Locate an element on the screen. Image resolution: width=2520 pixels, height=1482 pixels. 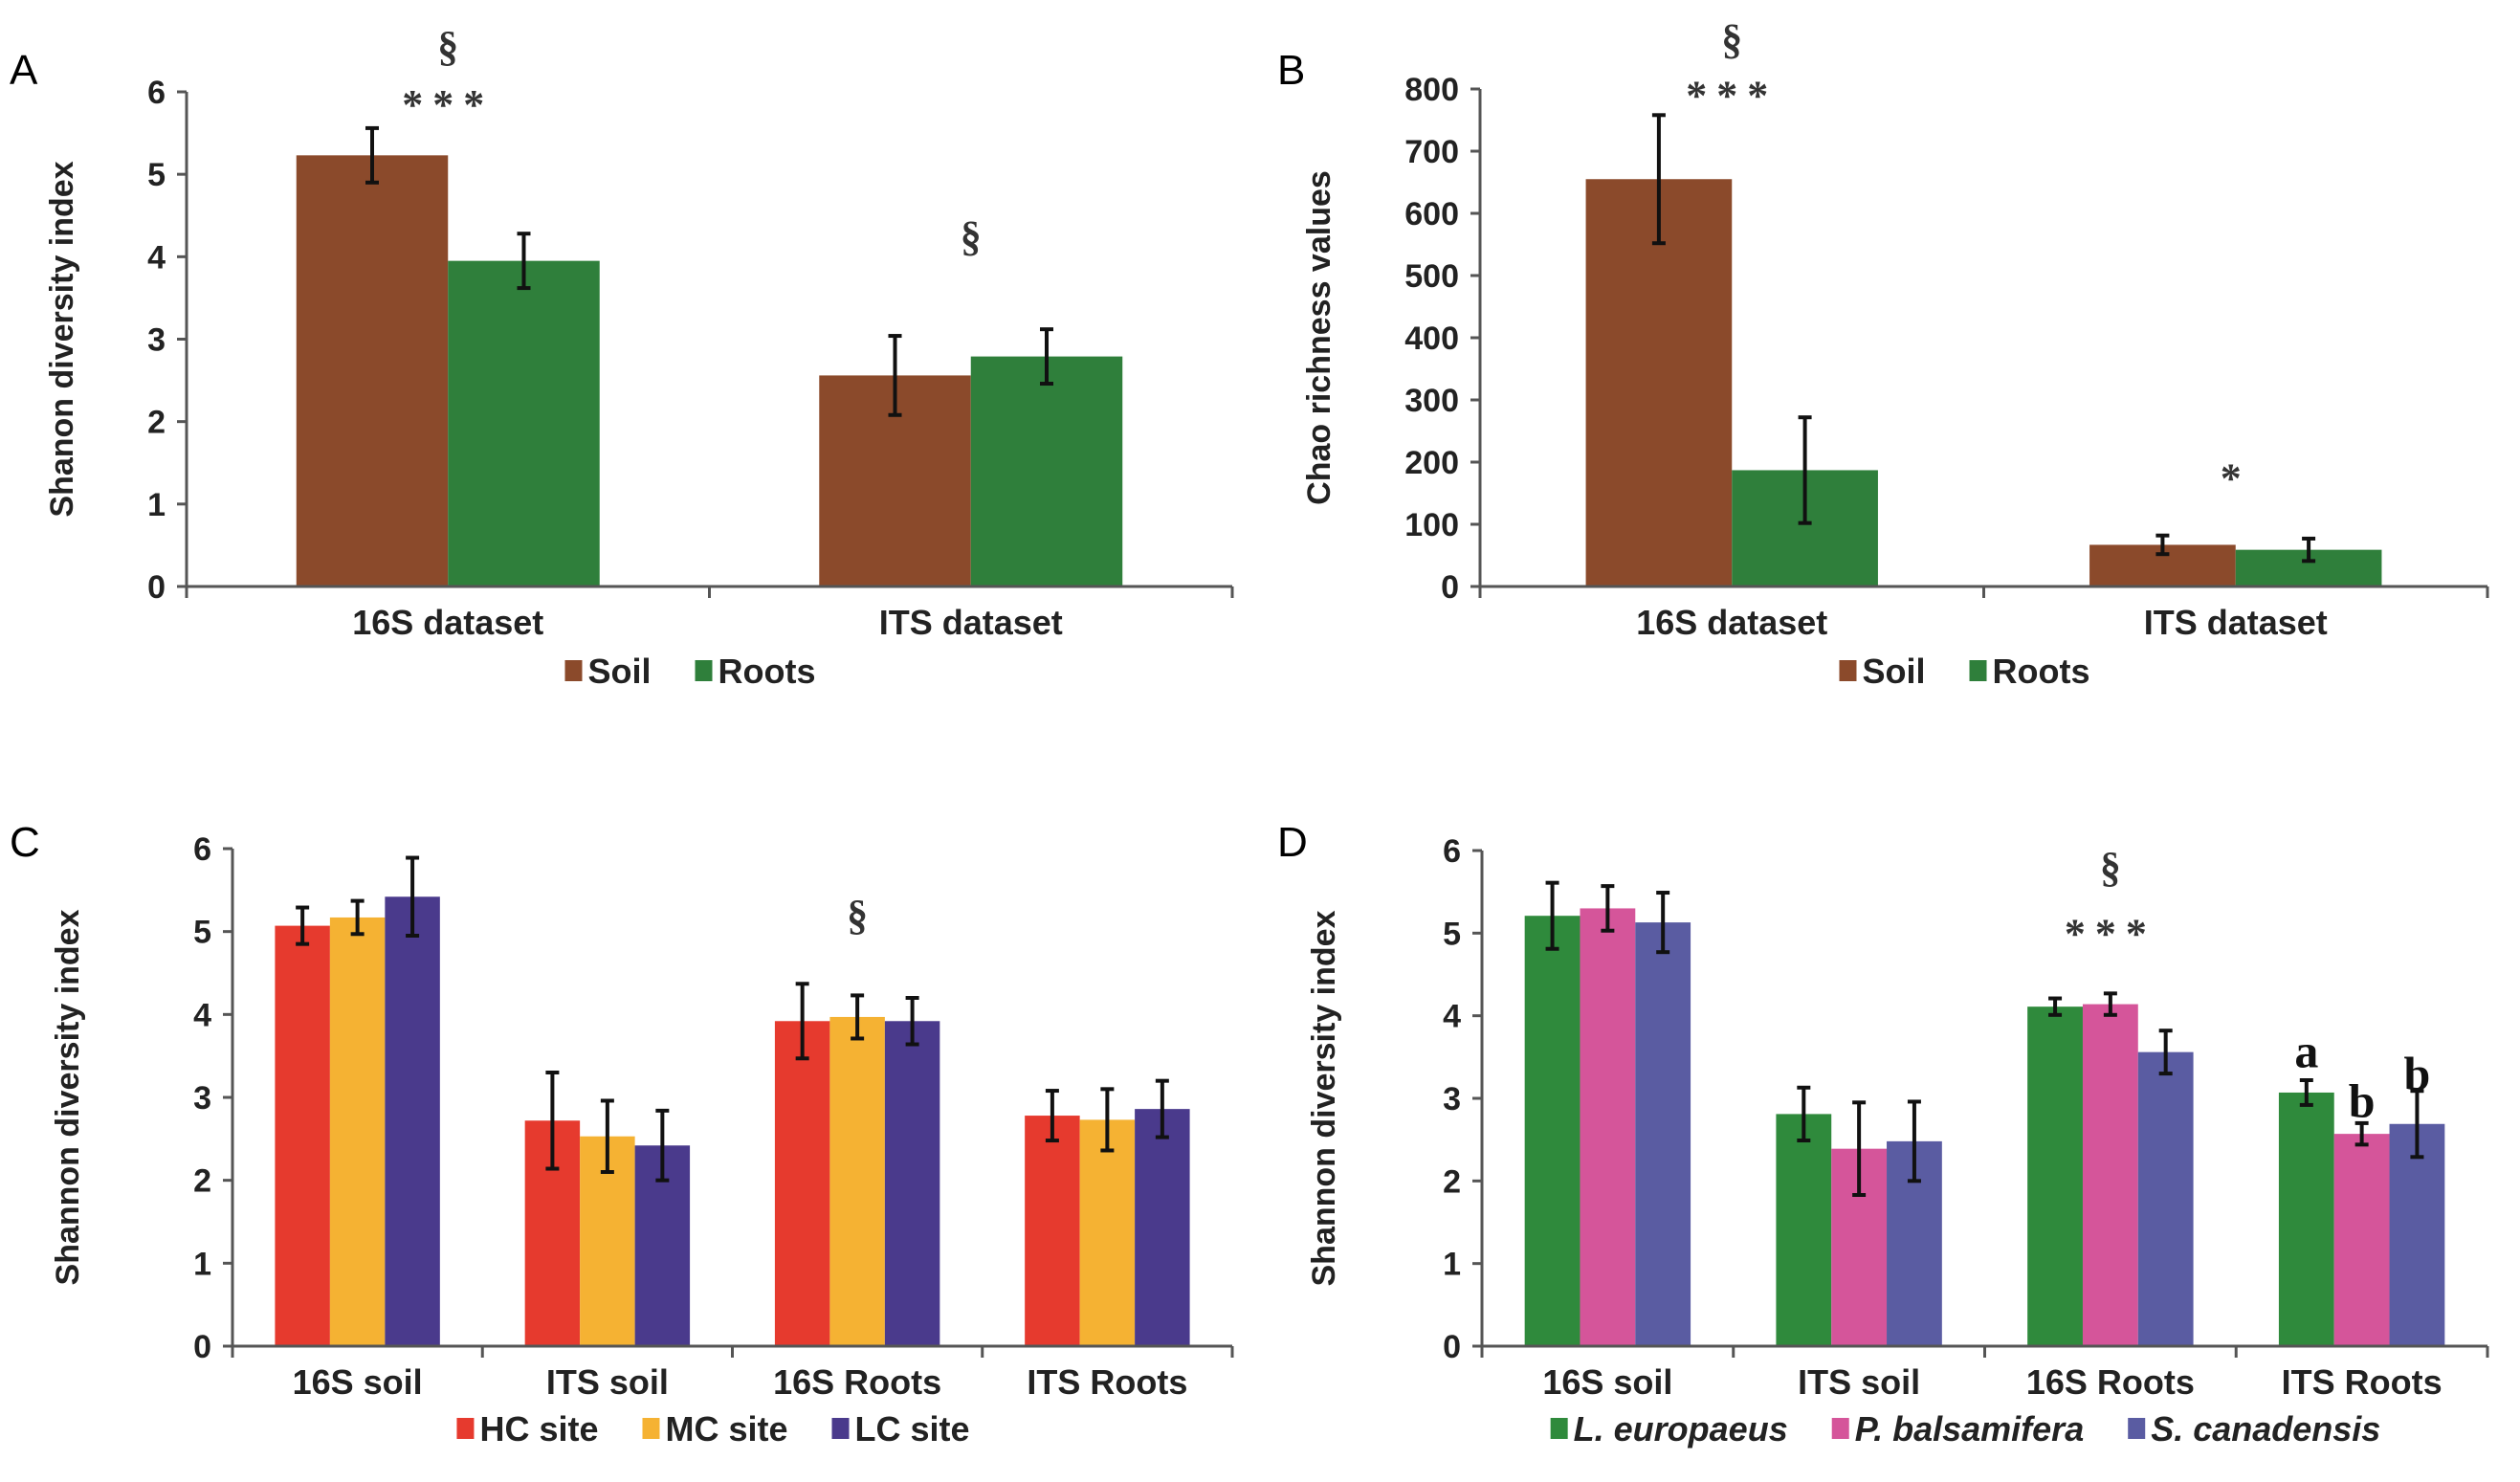
legend-item: Roots is located at coordinates (756, 671).